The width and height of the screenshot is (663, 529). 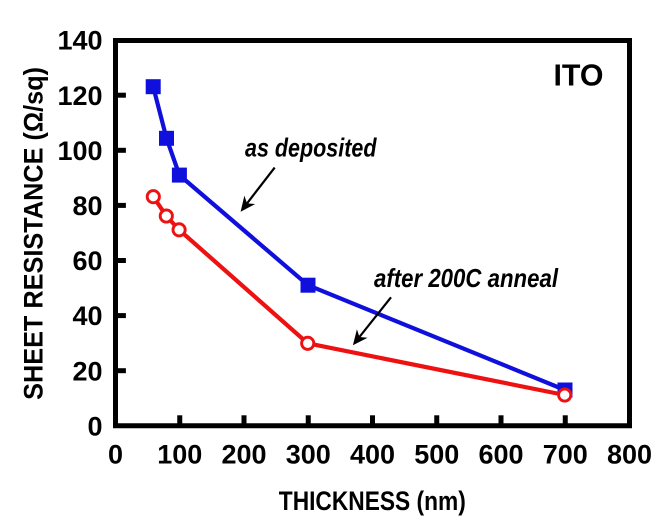 What do you see at coordinates (34, 233) in the screenshot?
I see `svg-text: SHEET RESISTANCE (Ω/sq)` at bounding box center [34, 233].